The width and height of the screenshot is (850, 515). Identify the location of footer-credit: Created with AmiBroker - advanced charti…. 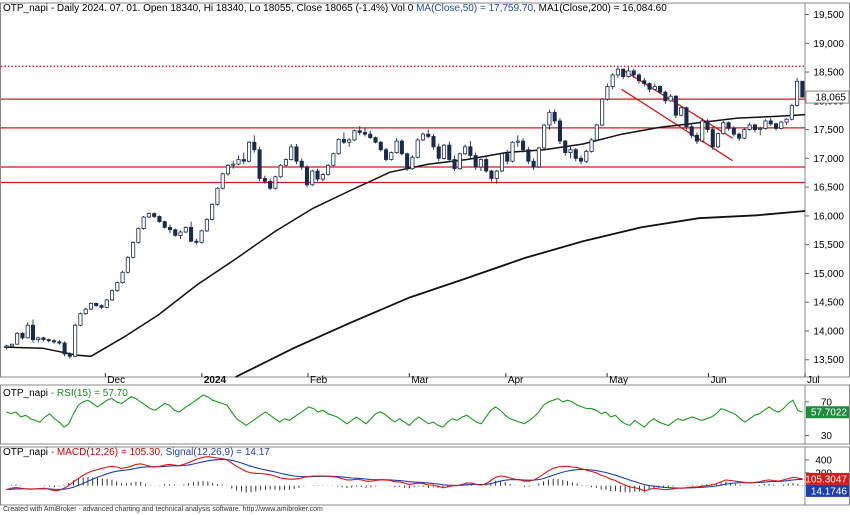
(163, 509).